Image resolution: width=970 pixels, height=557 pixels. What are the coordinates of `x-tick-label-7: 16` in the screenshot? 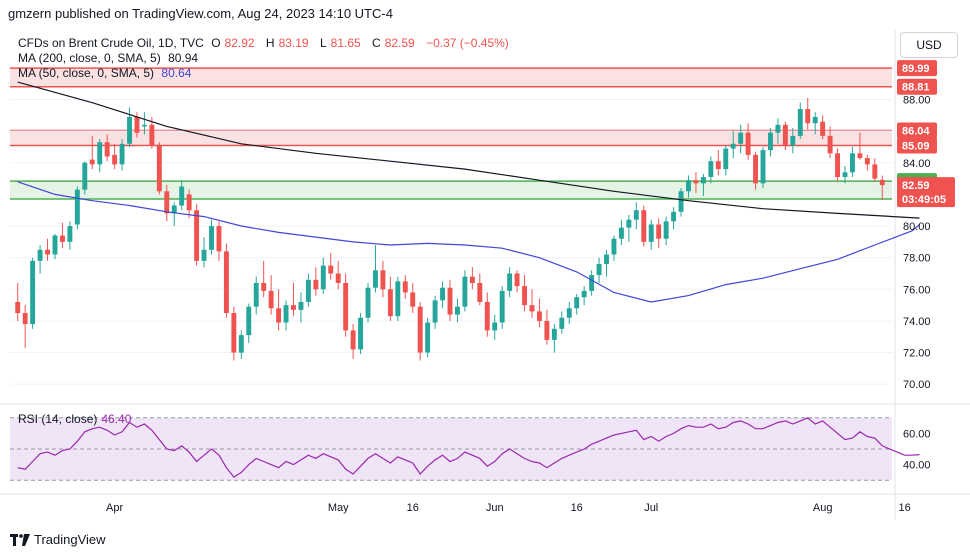 It's located at (905, 508).